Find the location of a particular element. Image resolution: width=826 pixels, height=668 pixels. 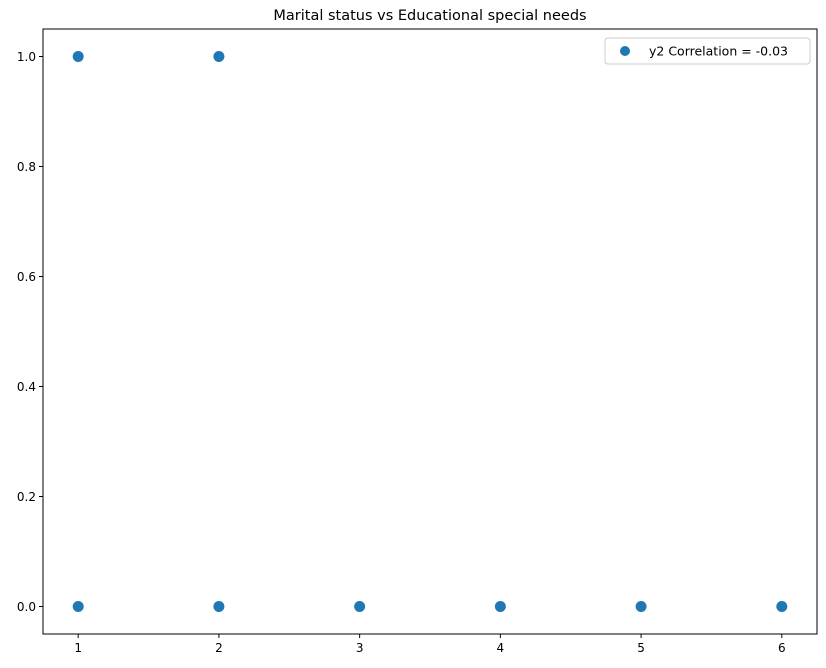

y-tick-label: 0.0 is located at coordinates (26, 607).